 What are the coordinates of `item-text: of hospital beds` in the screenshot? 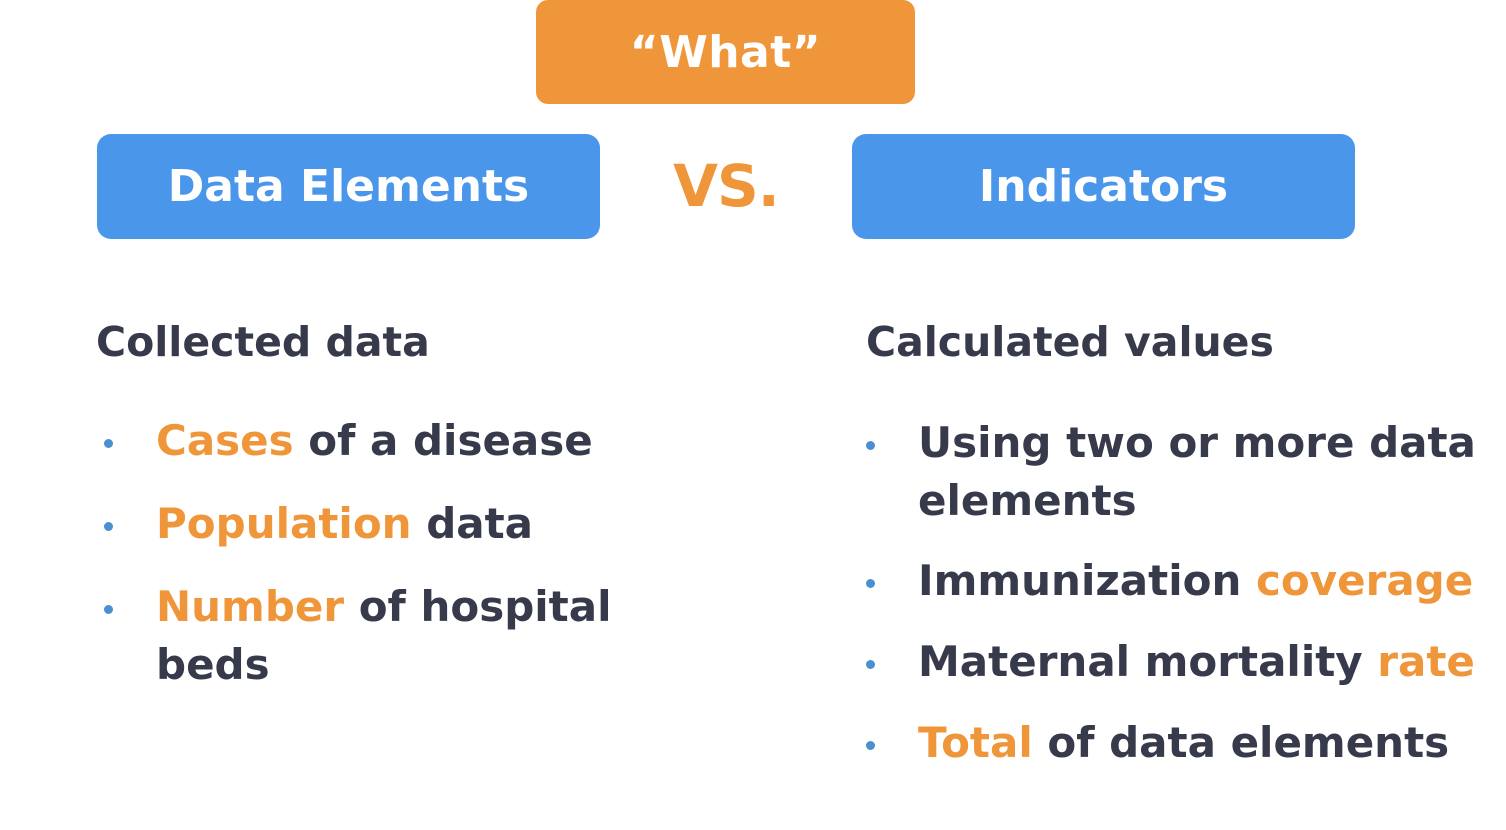 It's located at (384, 635).